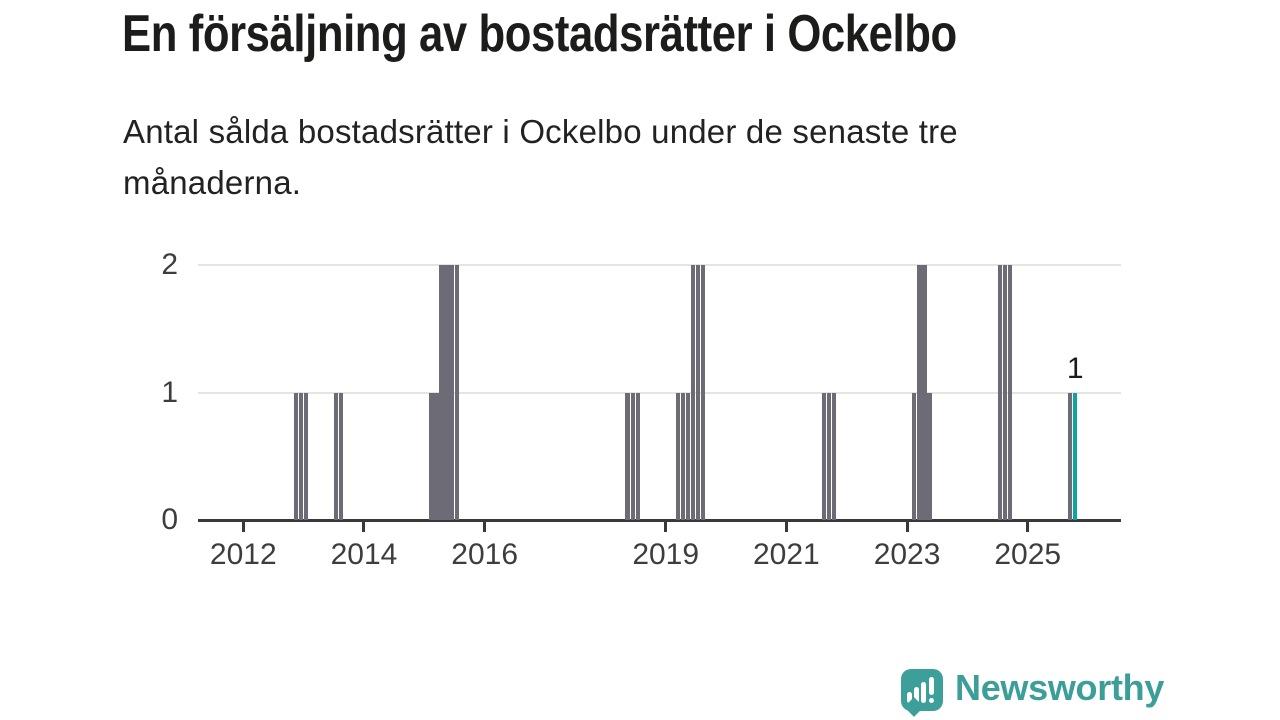 This screenshot has width=1280, height=720. Describe the element at coordinates (485, 527) in the screenshot. I see `x-axis-tick-2016` at that location.